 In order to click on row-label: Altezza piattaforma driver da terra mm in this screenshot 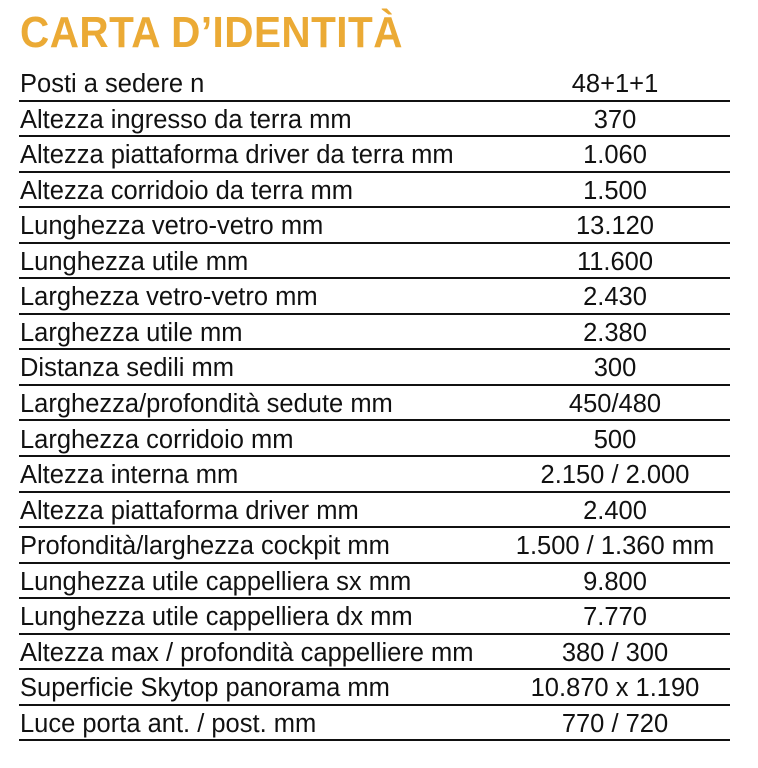, I will do `click(237, 155)`.